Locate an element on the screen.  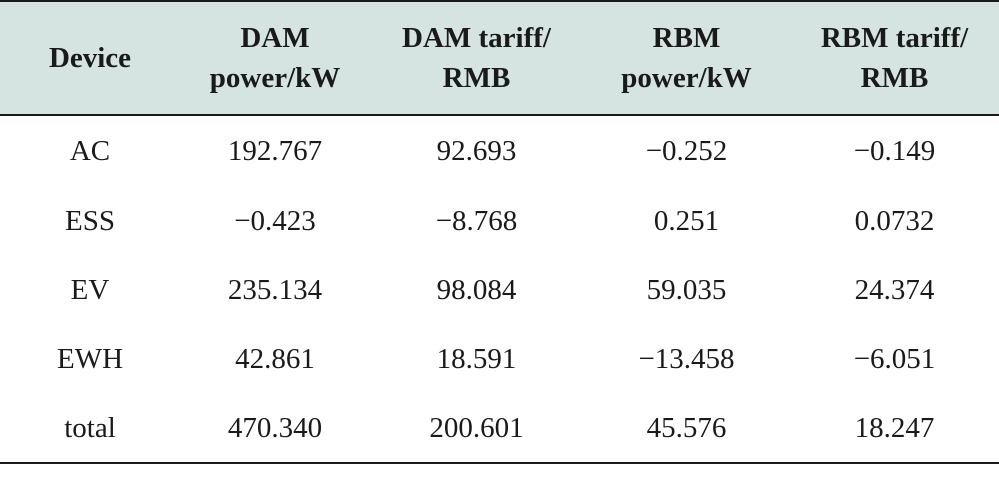
header-dam-power: DAM power/kW is located at coordinates (275, 58).